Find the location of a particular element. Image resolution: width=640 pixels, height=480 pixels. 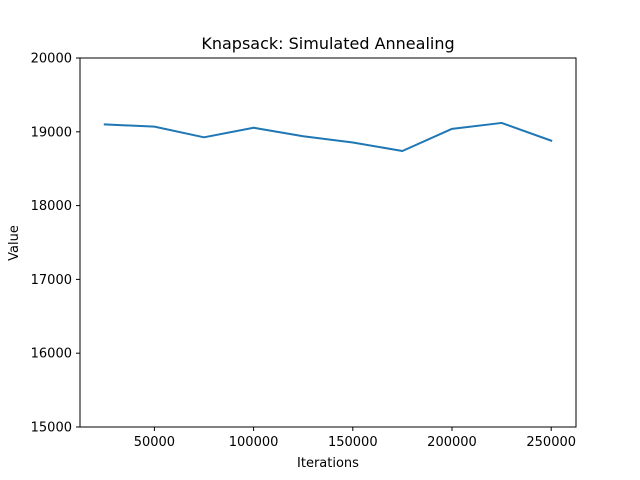

x-axis-label: Iterations is located at coordinates (328, 463).